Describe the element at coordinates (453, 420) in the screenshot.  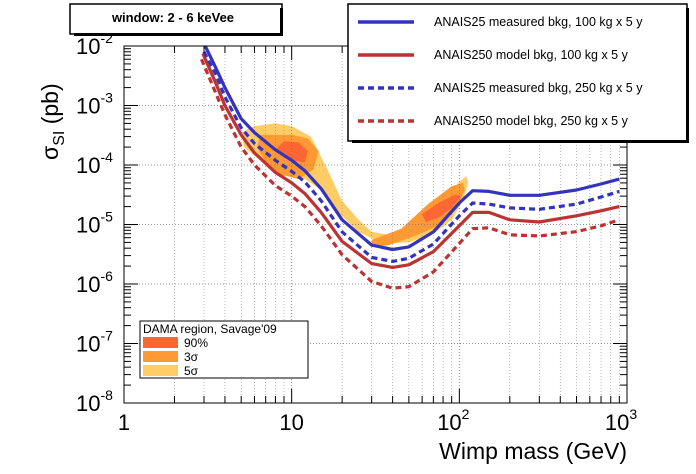
I see `x-tick-label: 10²` at that location.